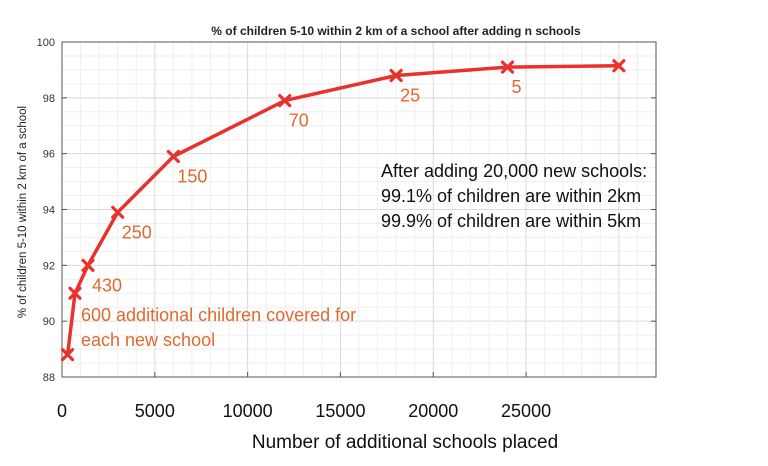  Describe the element at coordinates (49, 155) in the screenshot. I see `y-tick-label: 96` at that location.